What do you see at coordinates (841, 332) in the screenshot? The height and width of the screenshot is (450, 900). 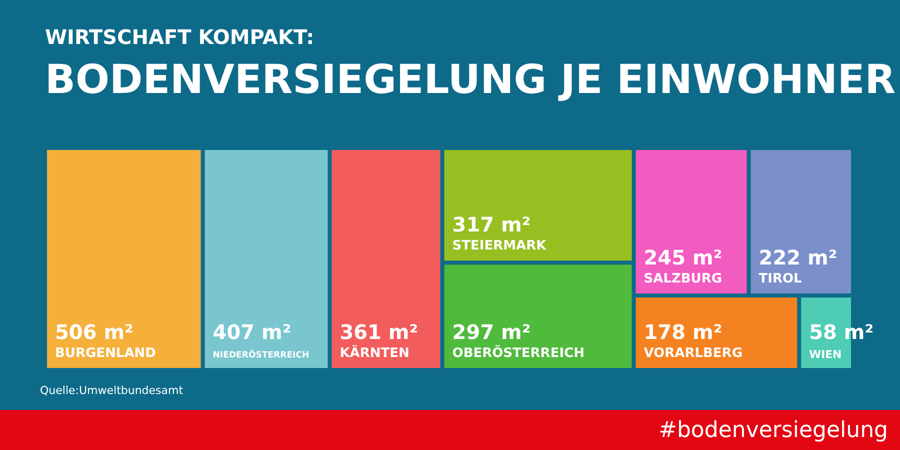 I see `data-label: 58 m²` at bounding box center [841, 332].